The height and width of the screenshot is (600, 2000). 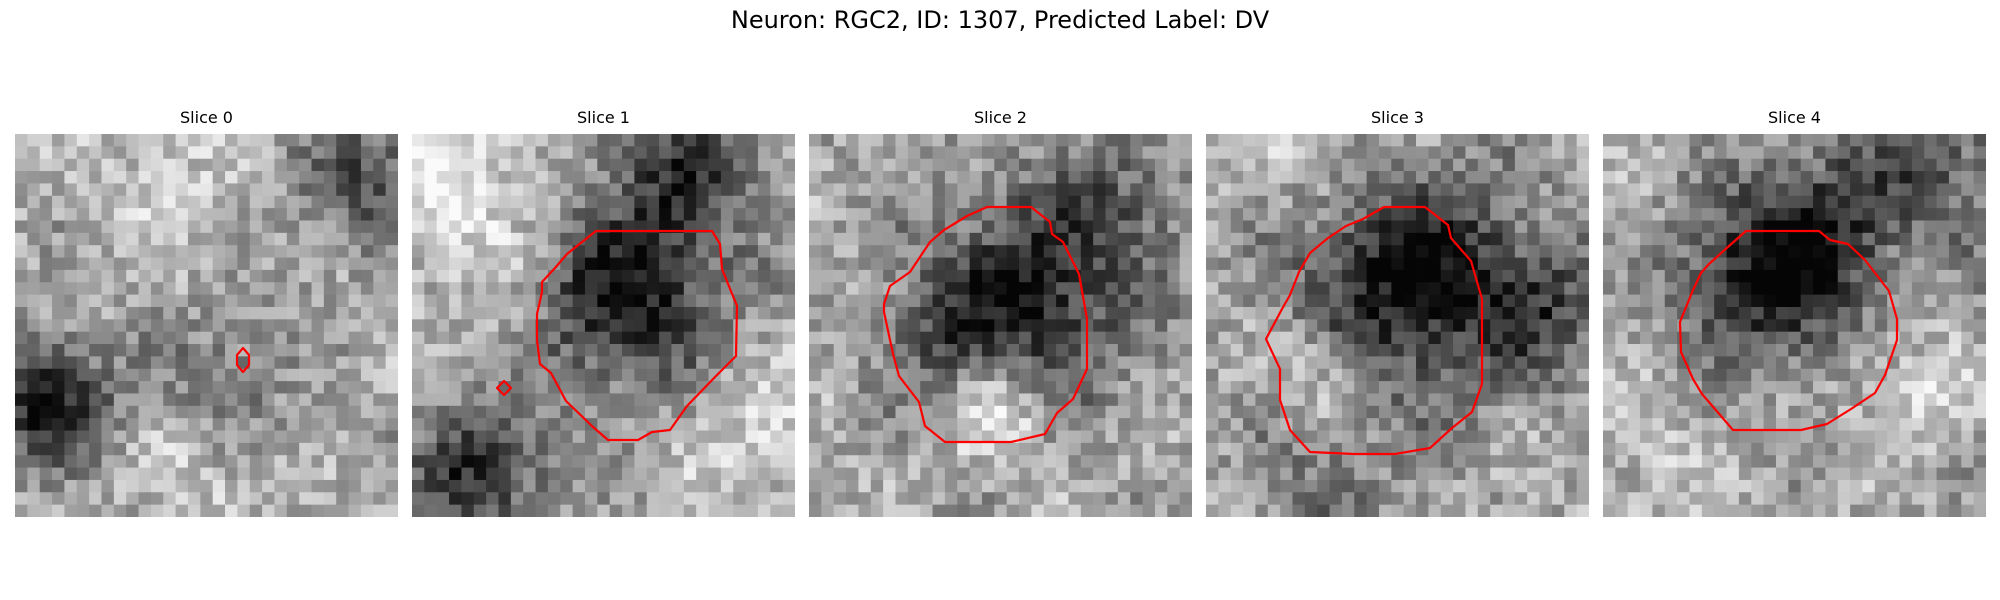 I want to click on slice-panel-1: Slice 1, so click(x=603, y=312).